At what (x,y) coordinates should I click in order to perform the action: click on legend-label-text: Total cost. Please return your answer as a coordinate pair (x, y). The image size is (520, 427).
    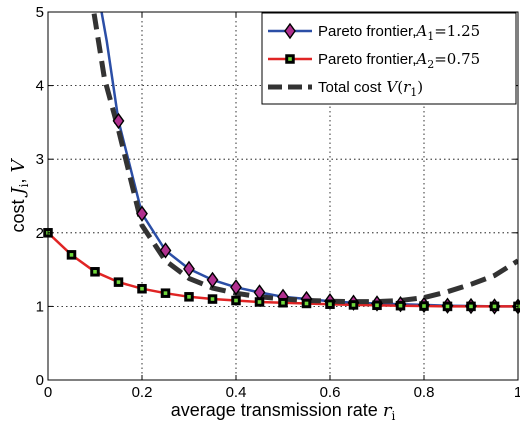
    Looking at the image, I should click on (350, 87).